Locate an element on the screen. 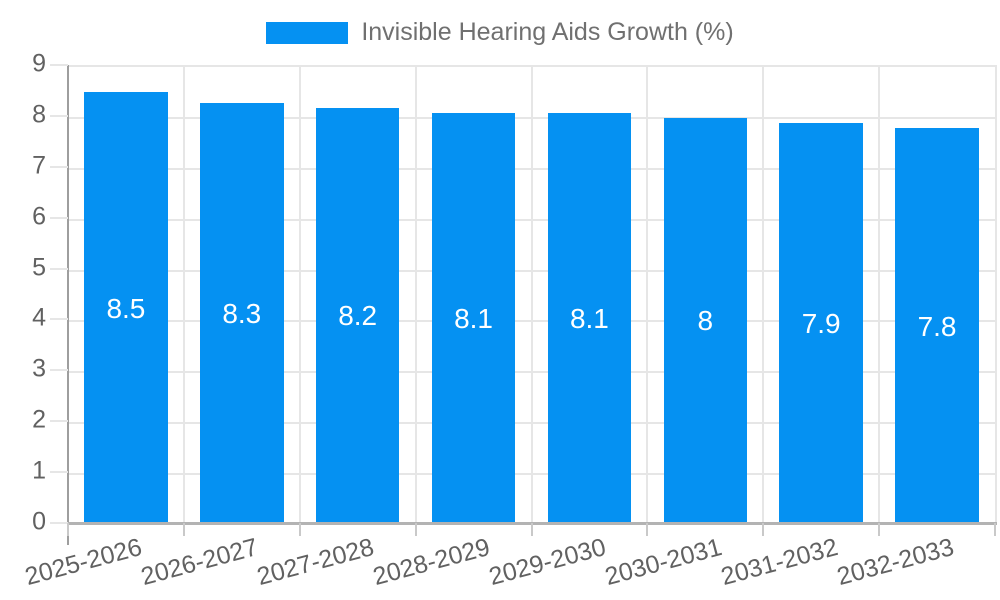 Image resolution: width=1000 pixels, height=600 pixels. y-tick-label: 9 is located at coordinates (39, 63).